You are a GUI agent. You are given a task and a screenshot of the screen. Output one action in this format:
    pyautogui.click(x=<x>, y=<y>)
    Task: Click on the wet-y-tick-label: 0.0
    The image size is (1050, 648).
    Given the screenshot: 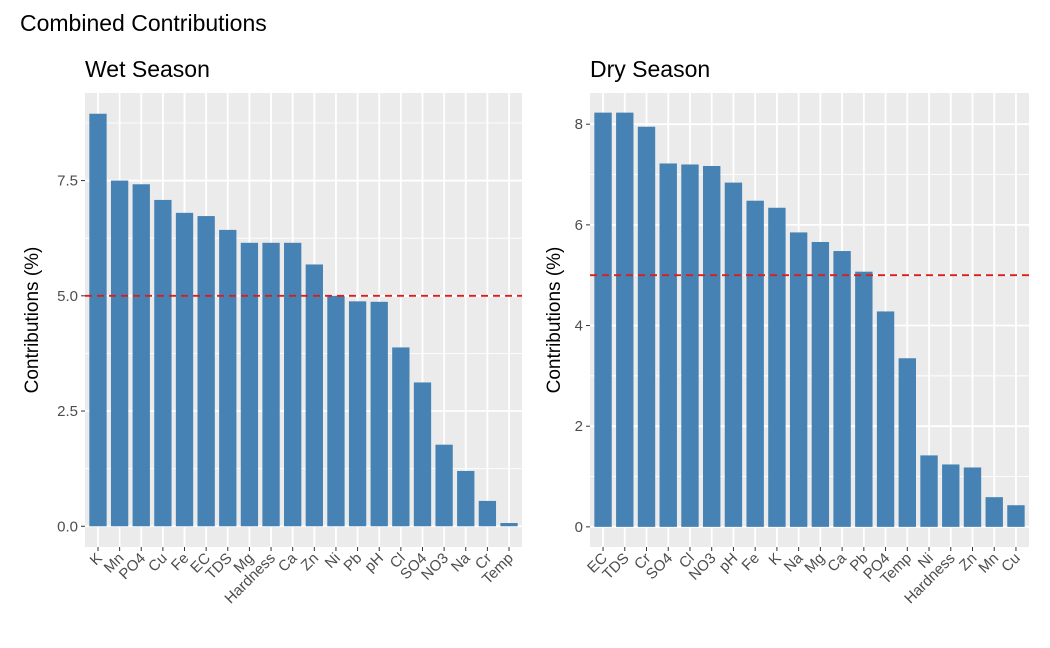 What is the action you would take?
    pyautogui.click(x=67, y=526)
    